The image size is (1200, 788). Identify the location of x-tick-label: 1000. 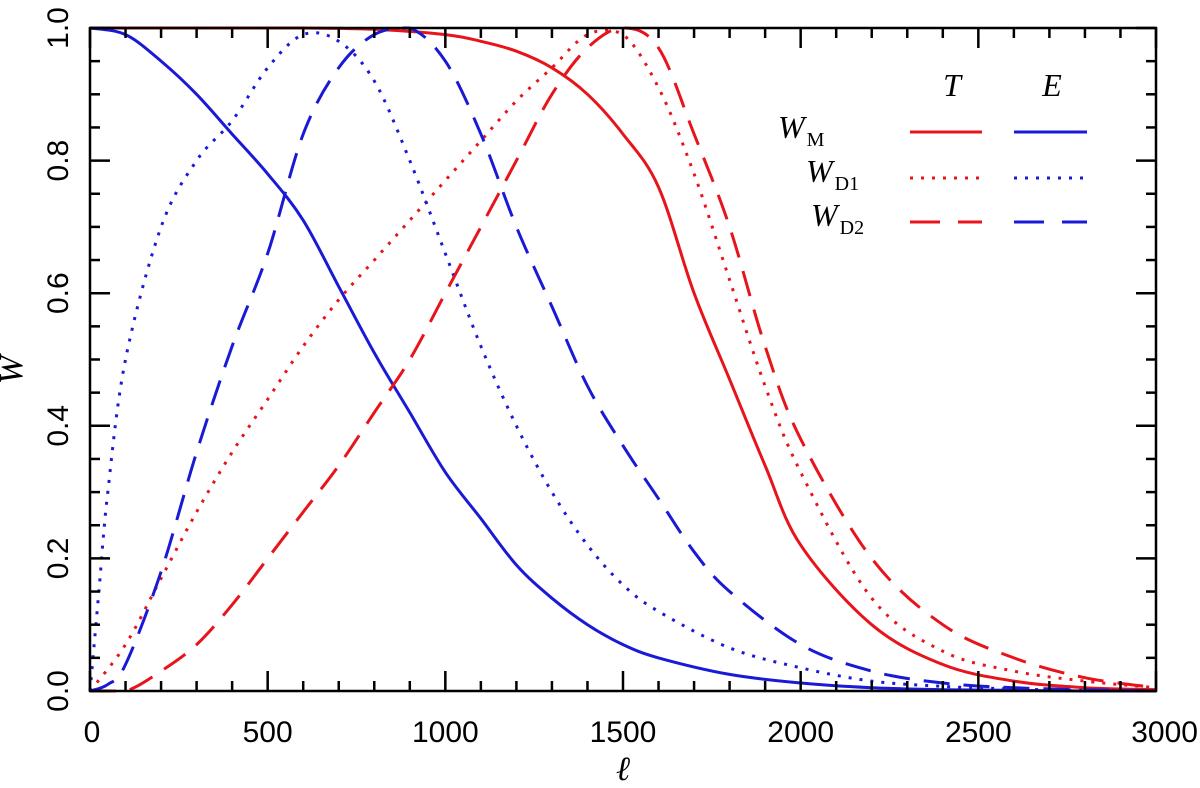
(445, 732).